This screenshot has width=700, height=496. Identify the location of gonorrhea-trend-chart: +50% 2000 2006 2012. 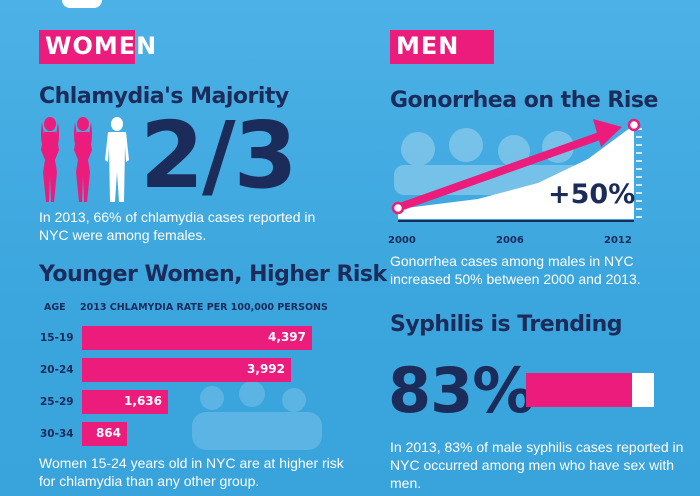
(515, 182).